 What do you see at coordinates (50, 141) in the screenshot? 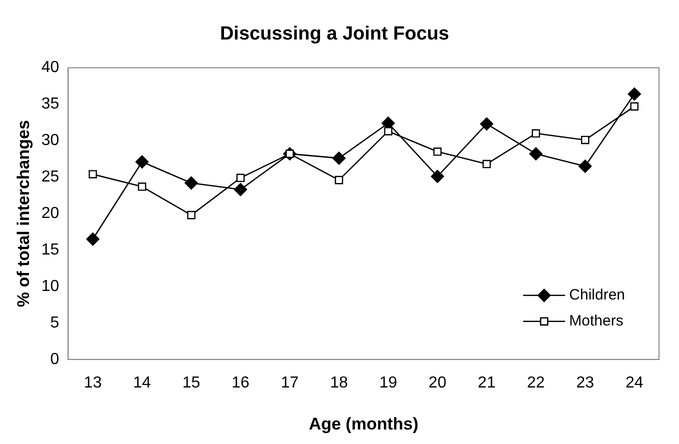
I see `y-tick-label: 30` at bounding box center [50, 141].